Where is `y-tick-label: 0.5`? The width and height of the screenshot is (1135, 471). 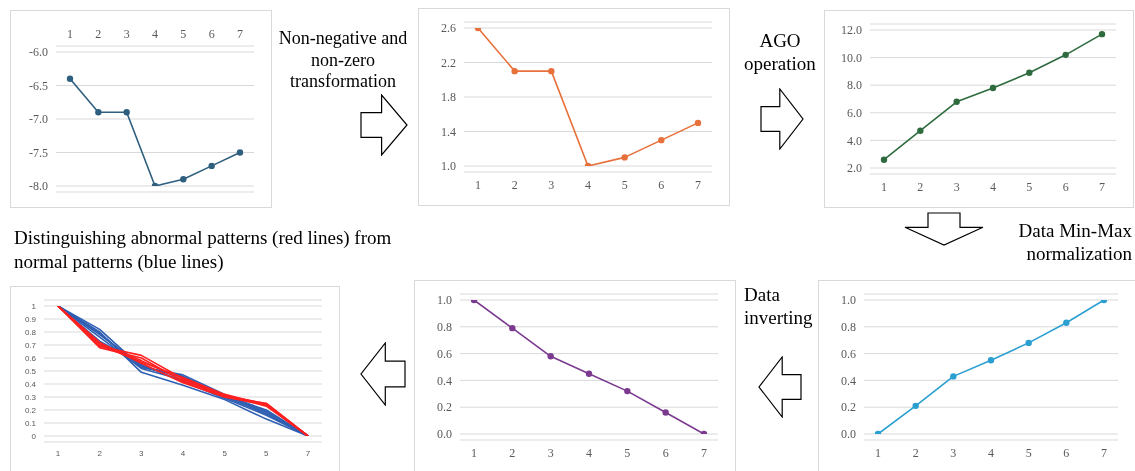
y-tick-label: 0.5 is located at coordinates (30, 371).